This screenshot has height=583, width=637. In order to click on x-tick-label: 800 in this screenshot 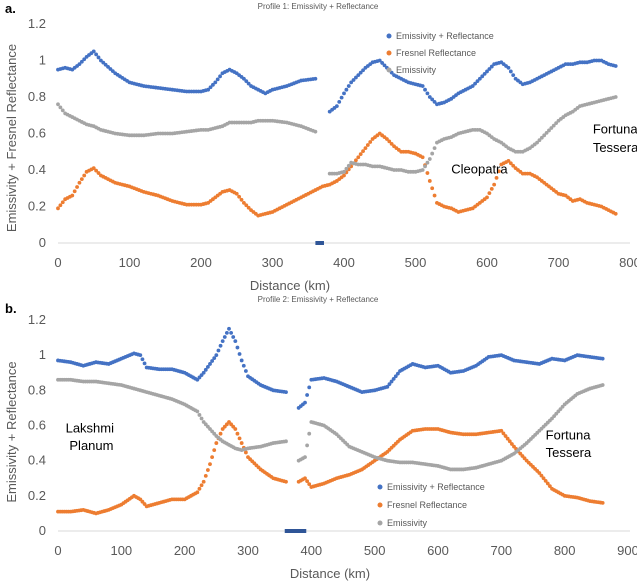, I will do `click(628, 262)`.